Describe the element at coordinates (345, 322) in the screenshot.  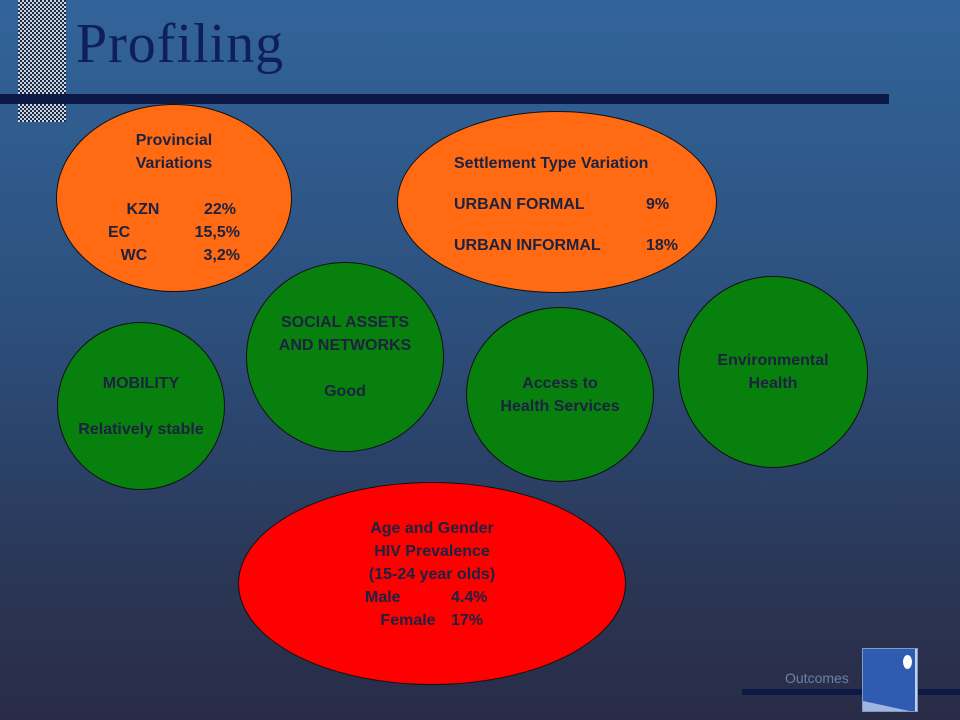
I see `social-line1: SOCIAL ASSETS` at that location.